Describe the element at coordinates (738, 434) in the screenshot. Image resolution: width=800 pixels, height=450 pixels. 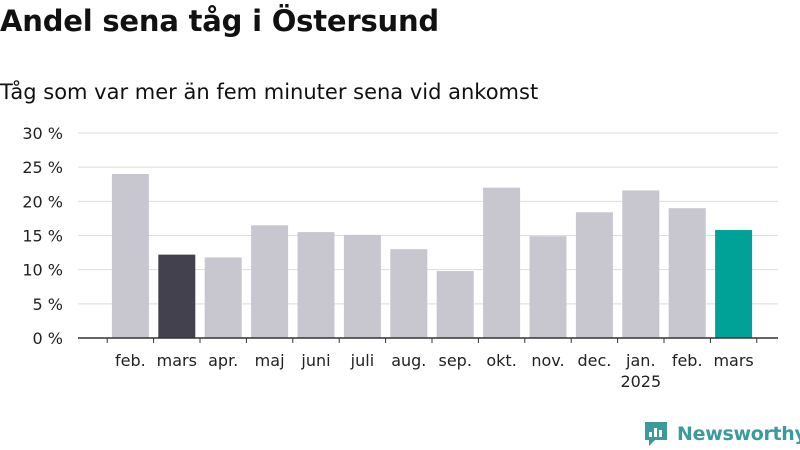
I see `brand-name: Newsworthy` at that location.